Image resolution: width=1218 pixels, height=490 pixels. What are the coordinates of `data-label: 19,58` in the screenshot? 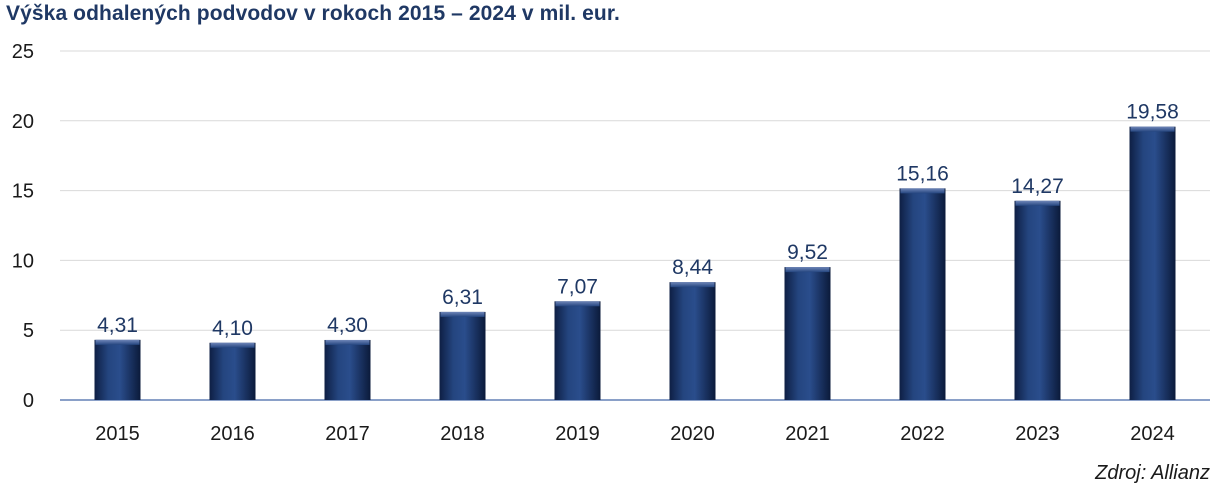 It's located at (1152, 112).